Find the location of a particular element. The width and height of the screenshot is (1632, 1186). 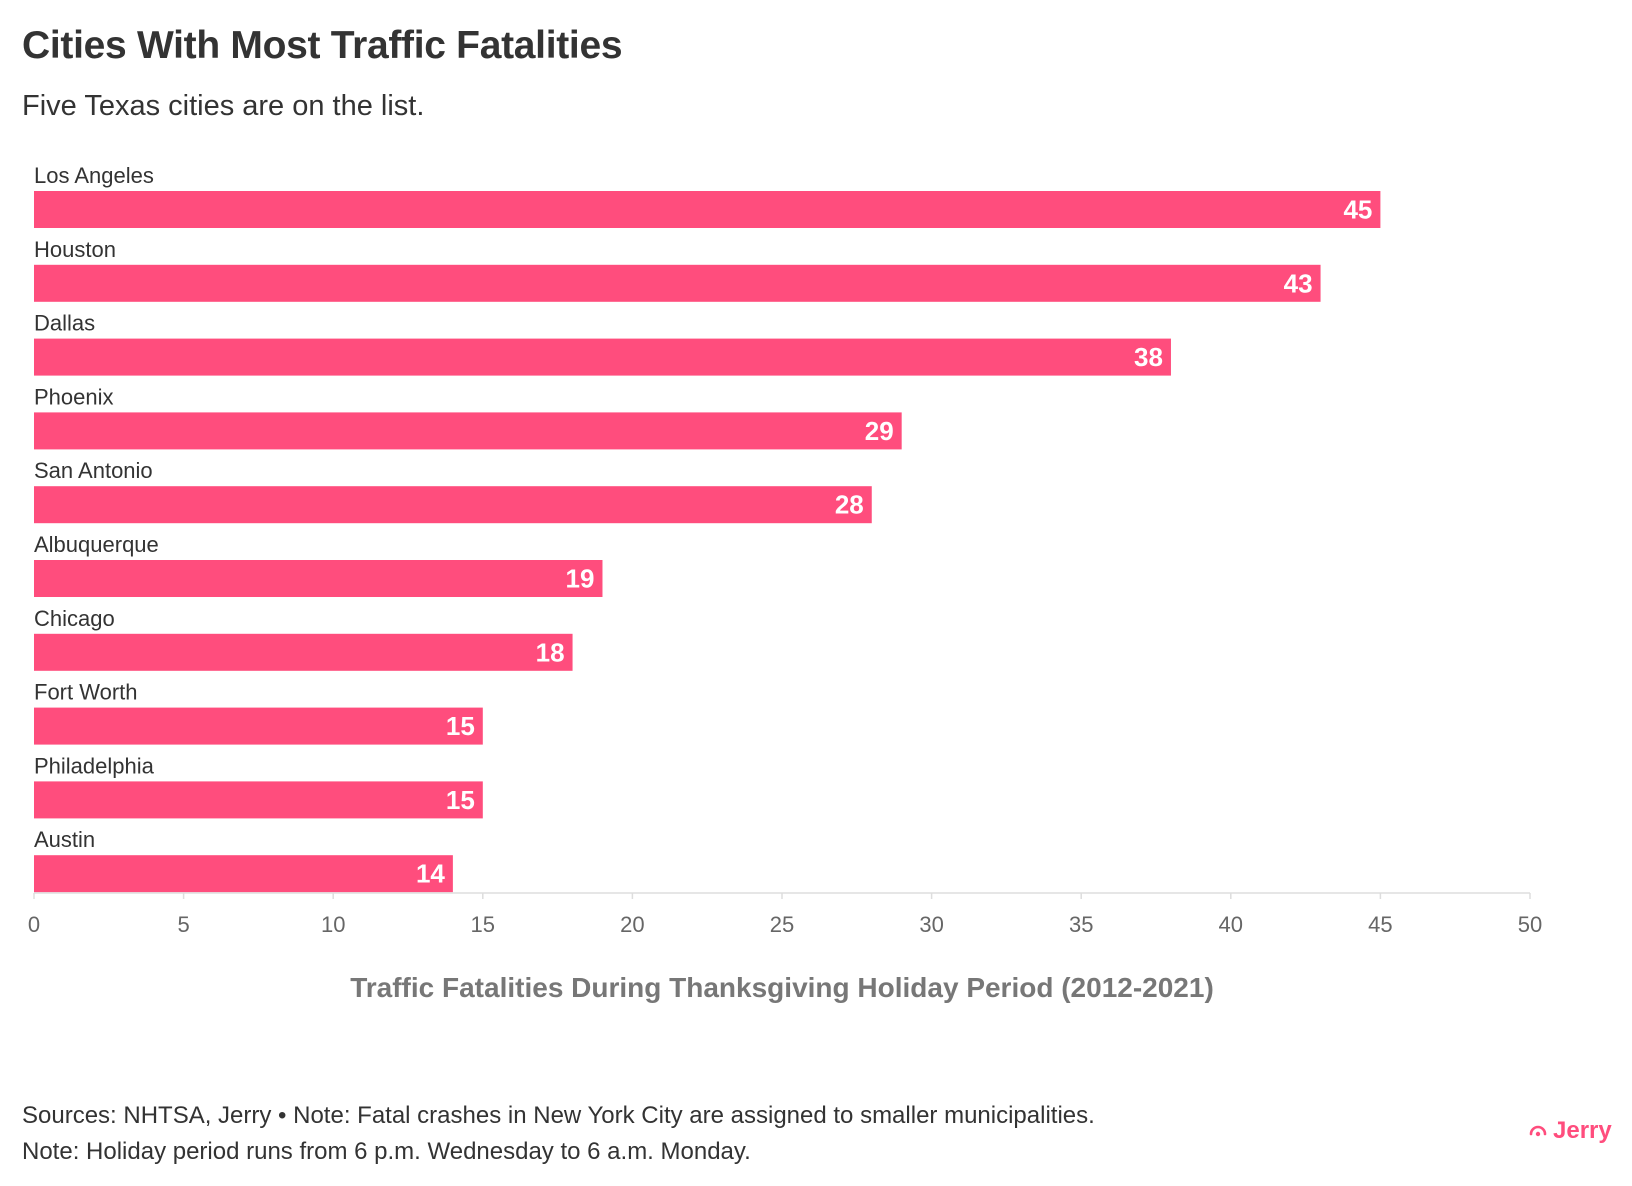

category-label: Austin is located at coordinates (64, 839).